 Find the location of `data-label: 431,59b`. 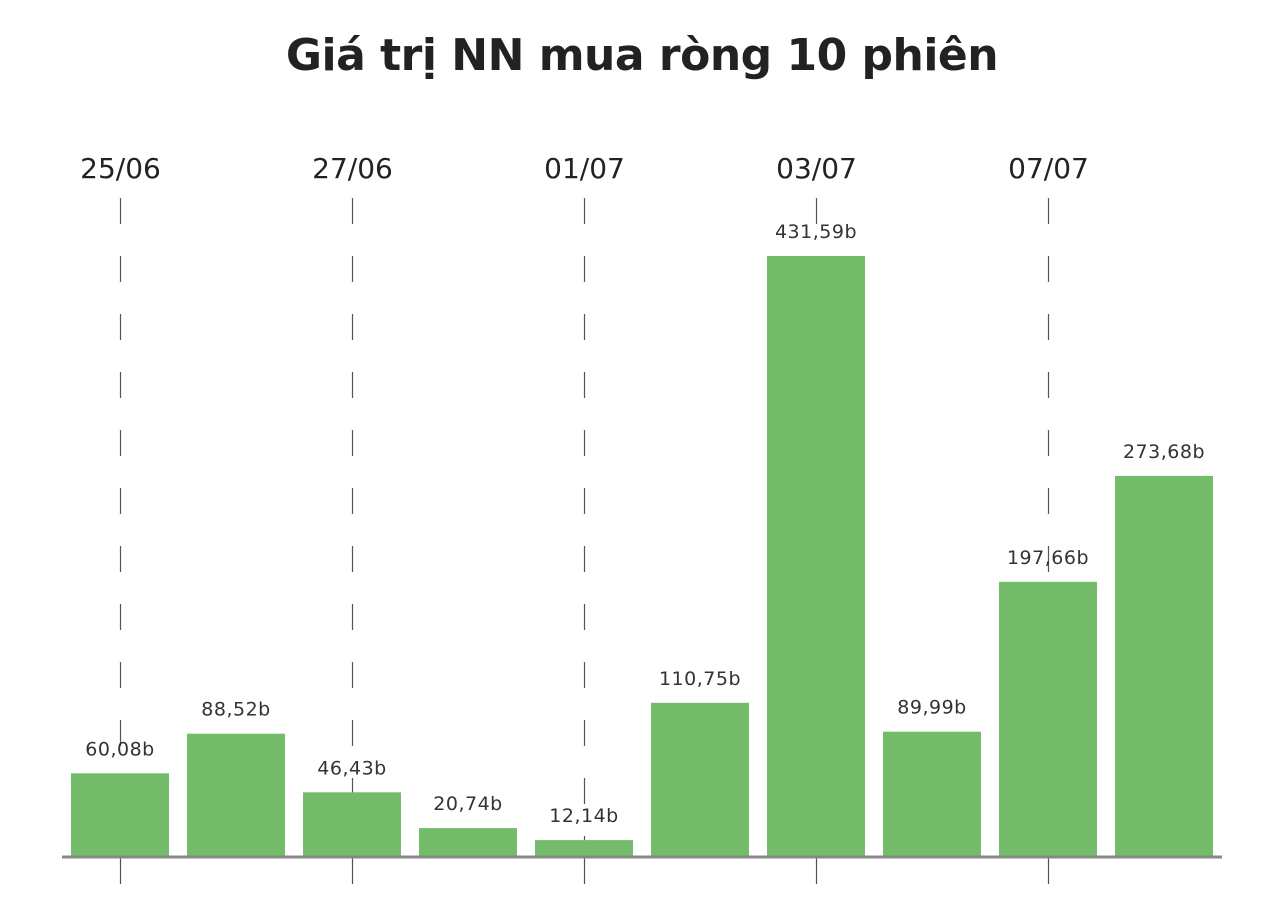

data-label: 431,59b is located at coordinates (816, 232).